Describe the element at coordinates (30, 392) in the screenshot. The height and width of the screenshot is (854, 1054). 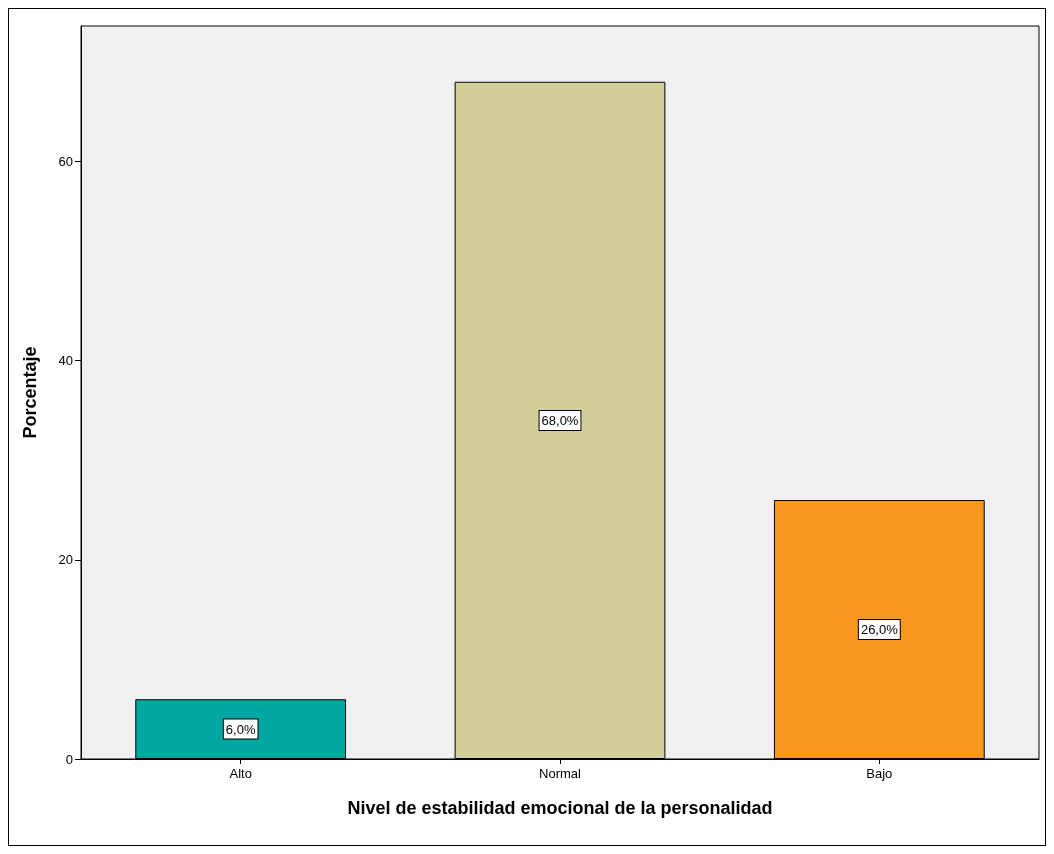
I see `y-axis-title: Porcentaje` at that location.